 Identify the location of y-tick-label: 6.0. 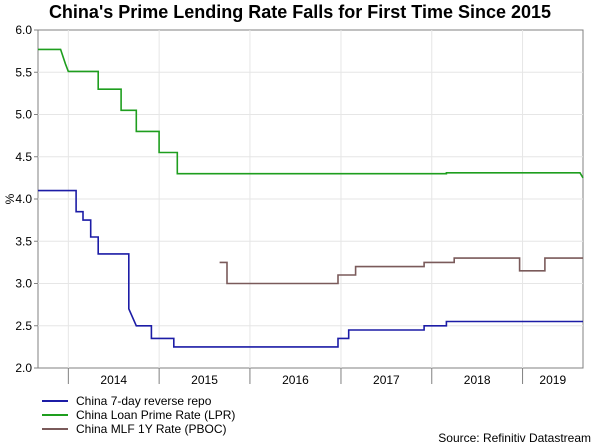
(23, 30).